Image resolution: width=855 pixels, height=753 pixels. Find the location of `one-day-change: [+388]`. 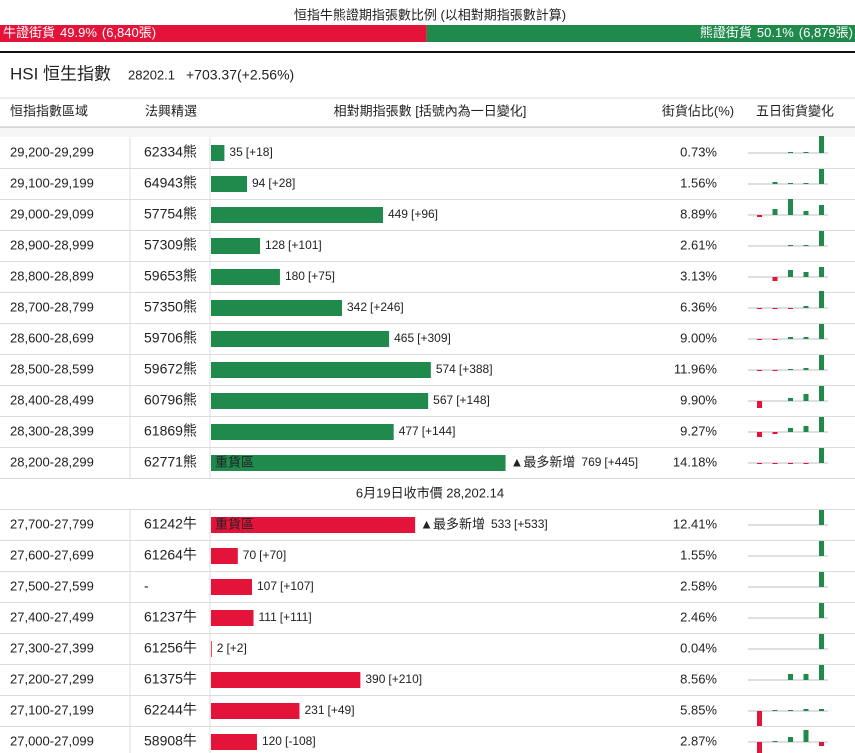

one-day-change: [+388] is located at coordinates (476, 369).